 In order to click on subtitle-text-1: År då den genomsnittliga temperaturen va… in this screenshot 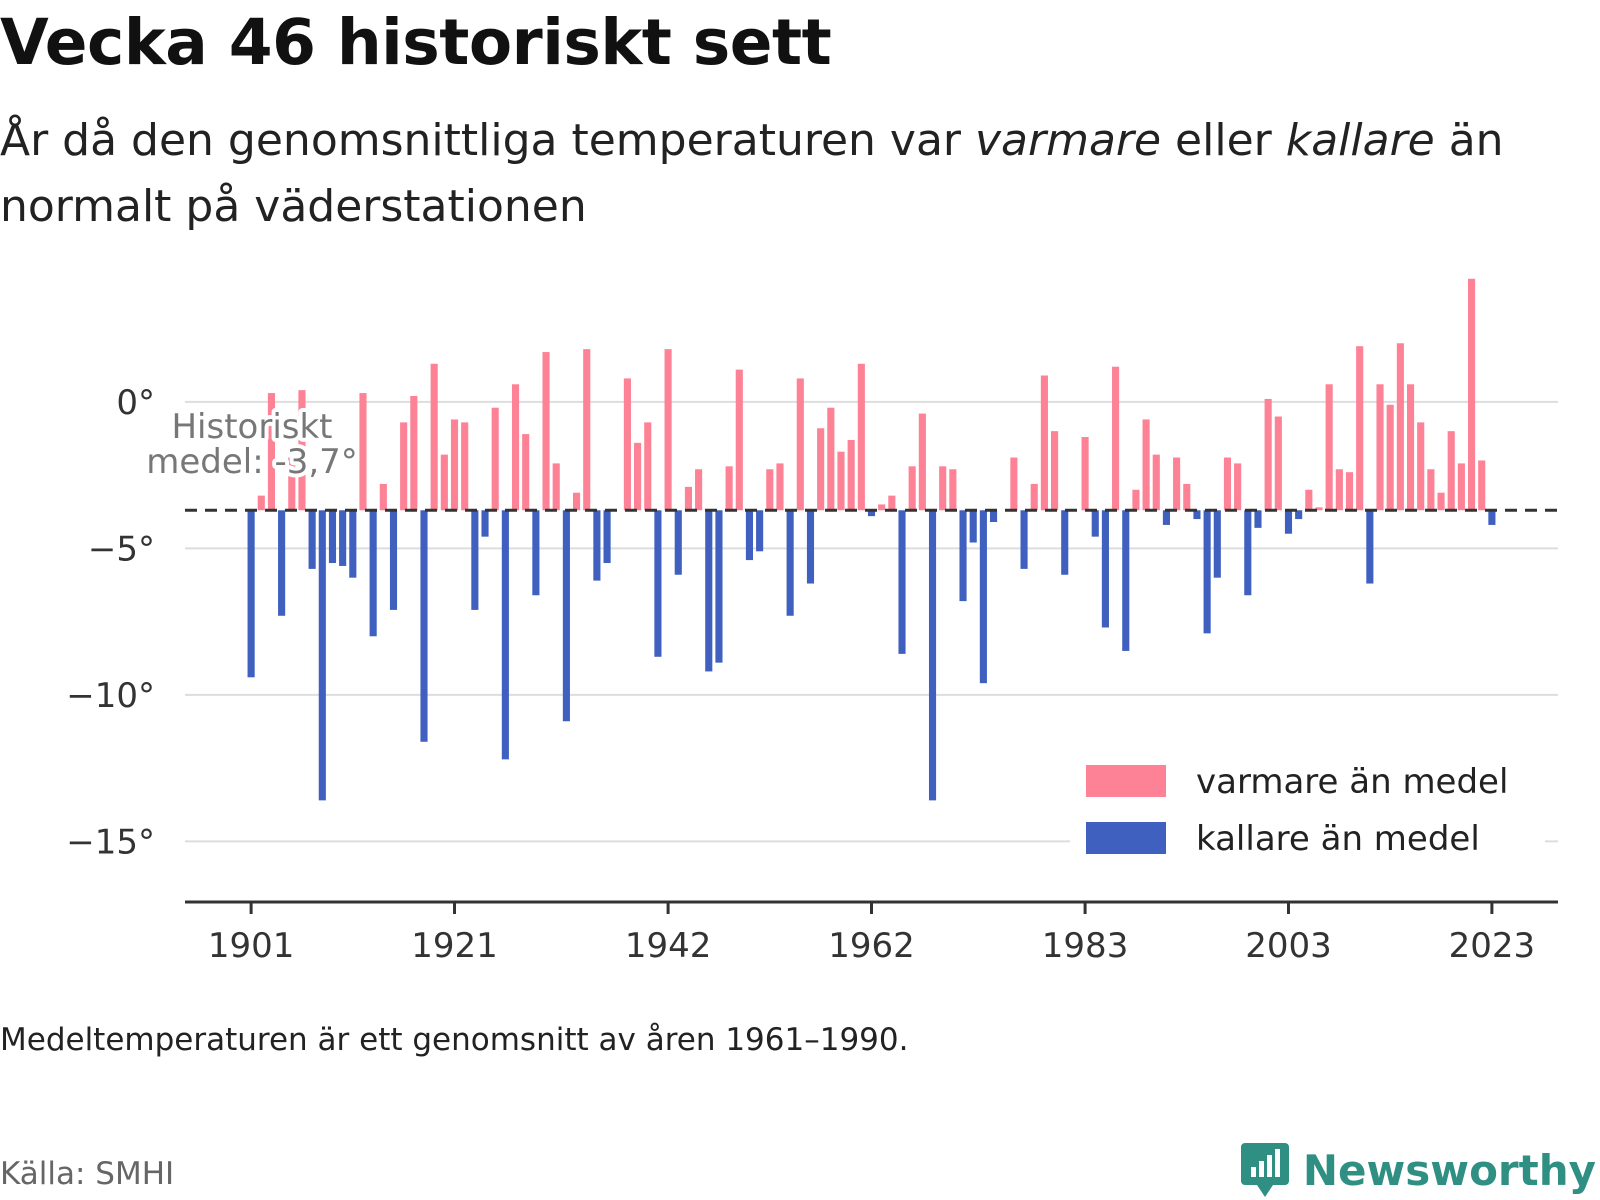, I will do `click(487, 140)`.